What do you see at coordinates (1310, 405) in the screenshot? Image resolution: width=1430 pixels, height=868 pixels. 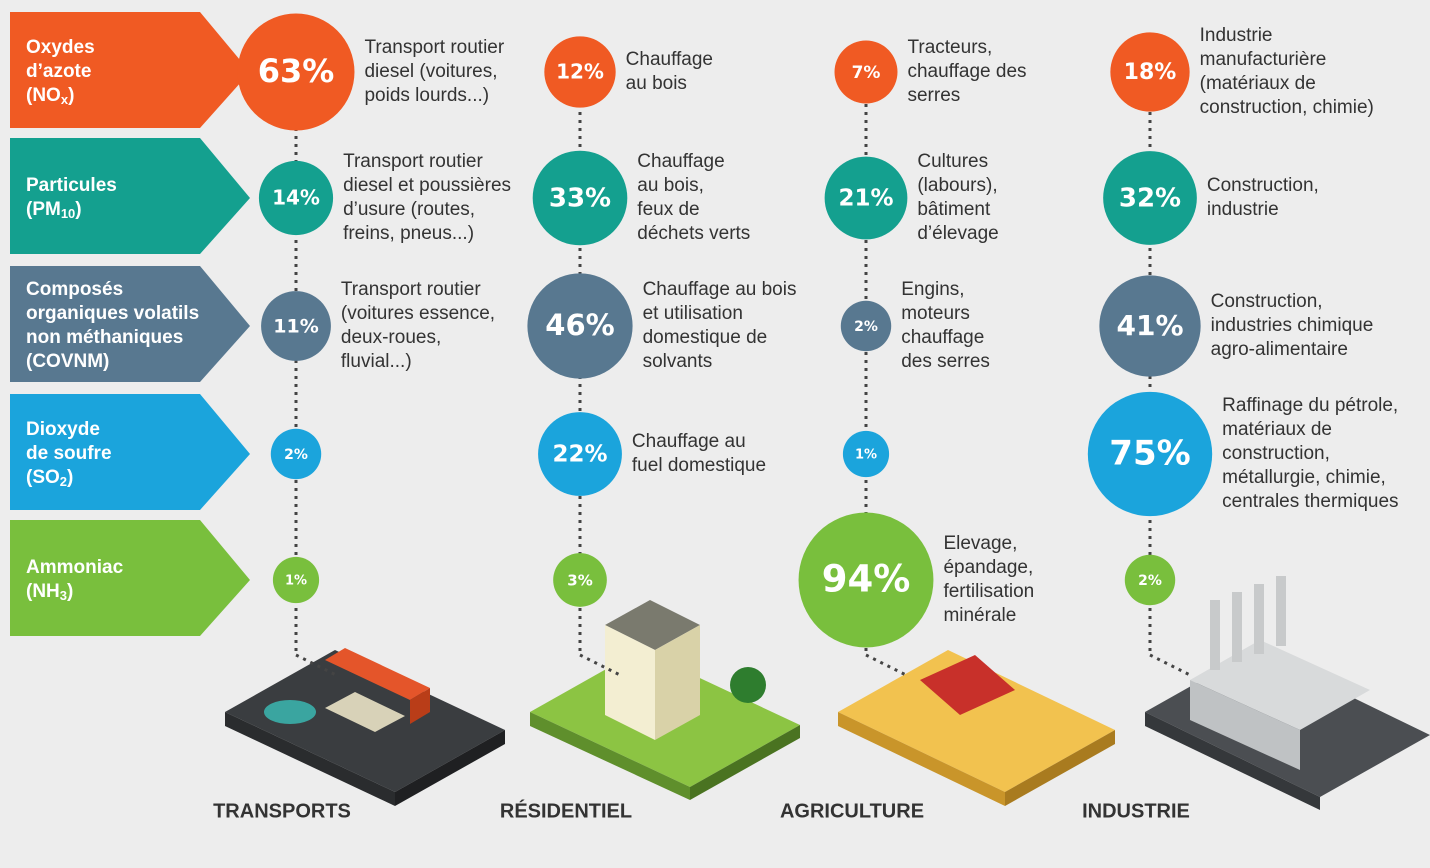 I see `description: Raffinage du pétrole,` at bounding box center [1310, 405].